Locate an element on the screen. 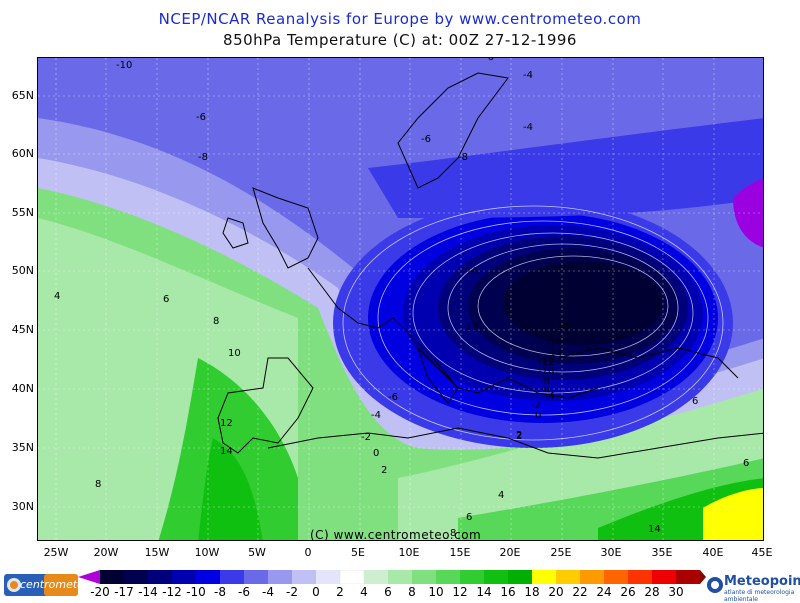 The image size is (800, 603). legend-value: -4 is located at coordinates (268, 592).